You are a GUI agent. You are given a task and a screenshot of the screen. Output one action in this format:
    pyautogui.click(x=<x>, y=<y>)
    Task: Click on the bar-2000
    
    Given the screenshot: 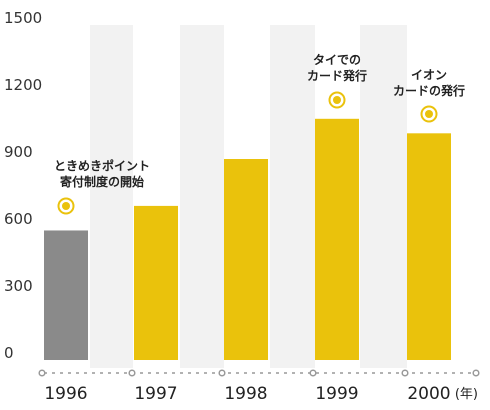 What is the action you would take?
    pyautogui.click(x=429, y=246)
    